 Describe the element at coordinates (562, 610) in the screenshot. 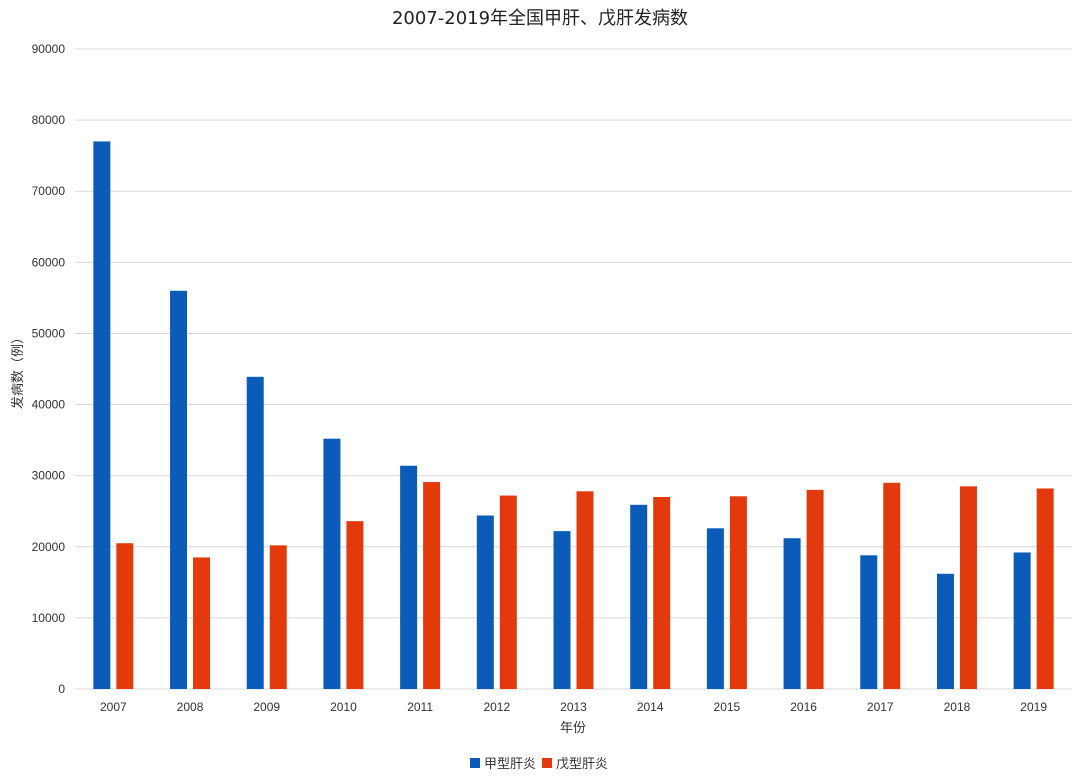

I see `bar-hepatitis-a-2013` at that location.